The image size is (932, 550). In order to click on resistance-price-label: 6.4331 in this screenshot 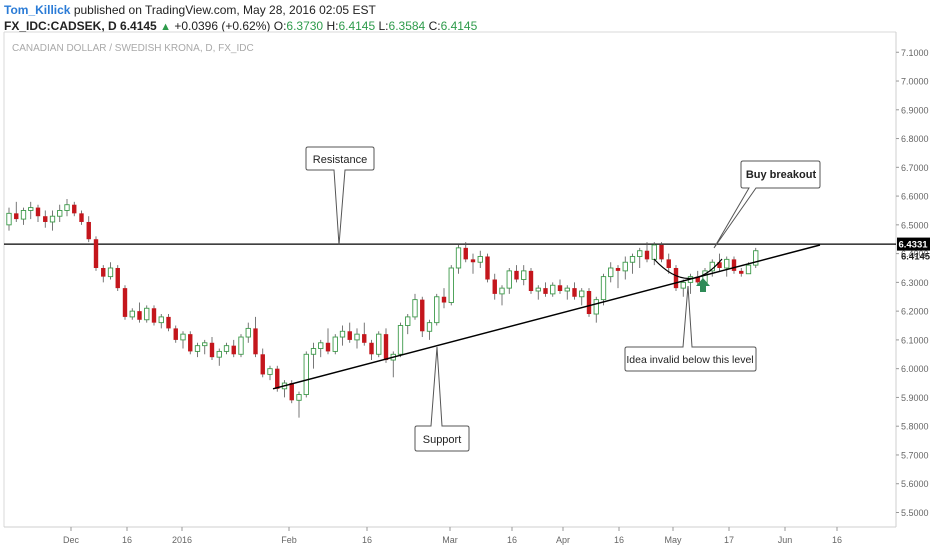, I will do `click(913, 245)`.